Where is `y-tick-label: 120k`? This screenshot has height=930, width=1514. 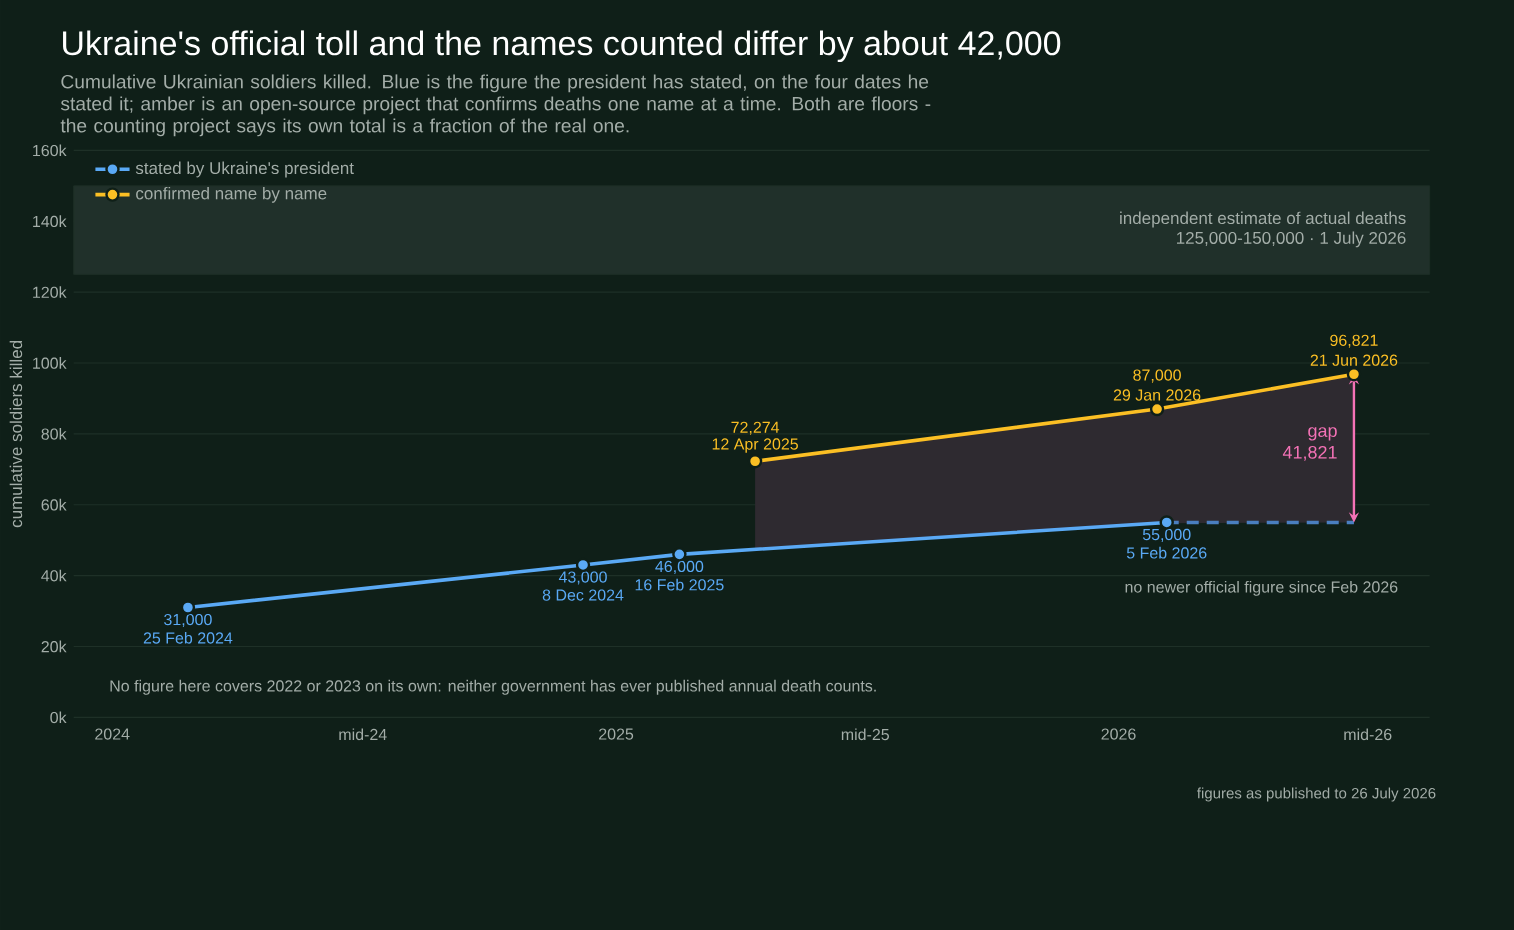 y-tick-label: 120k is located at coordinates (50, 292).